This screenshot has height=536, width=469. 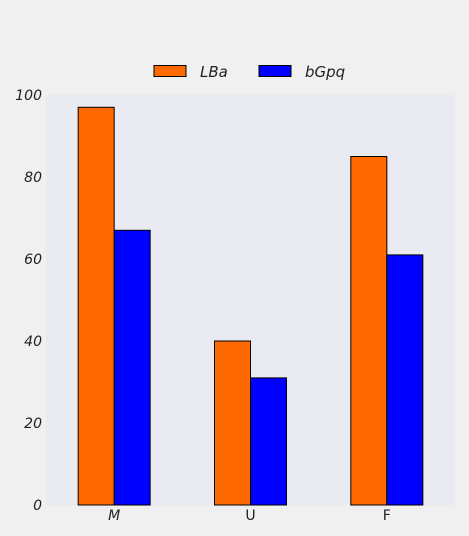 What do you see at coordinates (325, 72) in the screenshot?
I see `legend-label: bGpq` at bounding box center [325, 72].